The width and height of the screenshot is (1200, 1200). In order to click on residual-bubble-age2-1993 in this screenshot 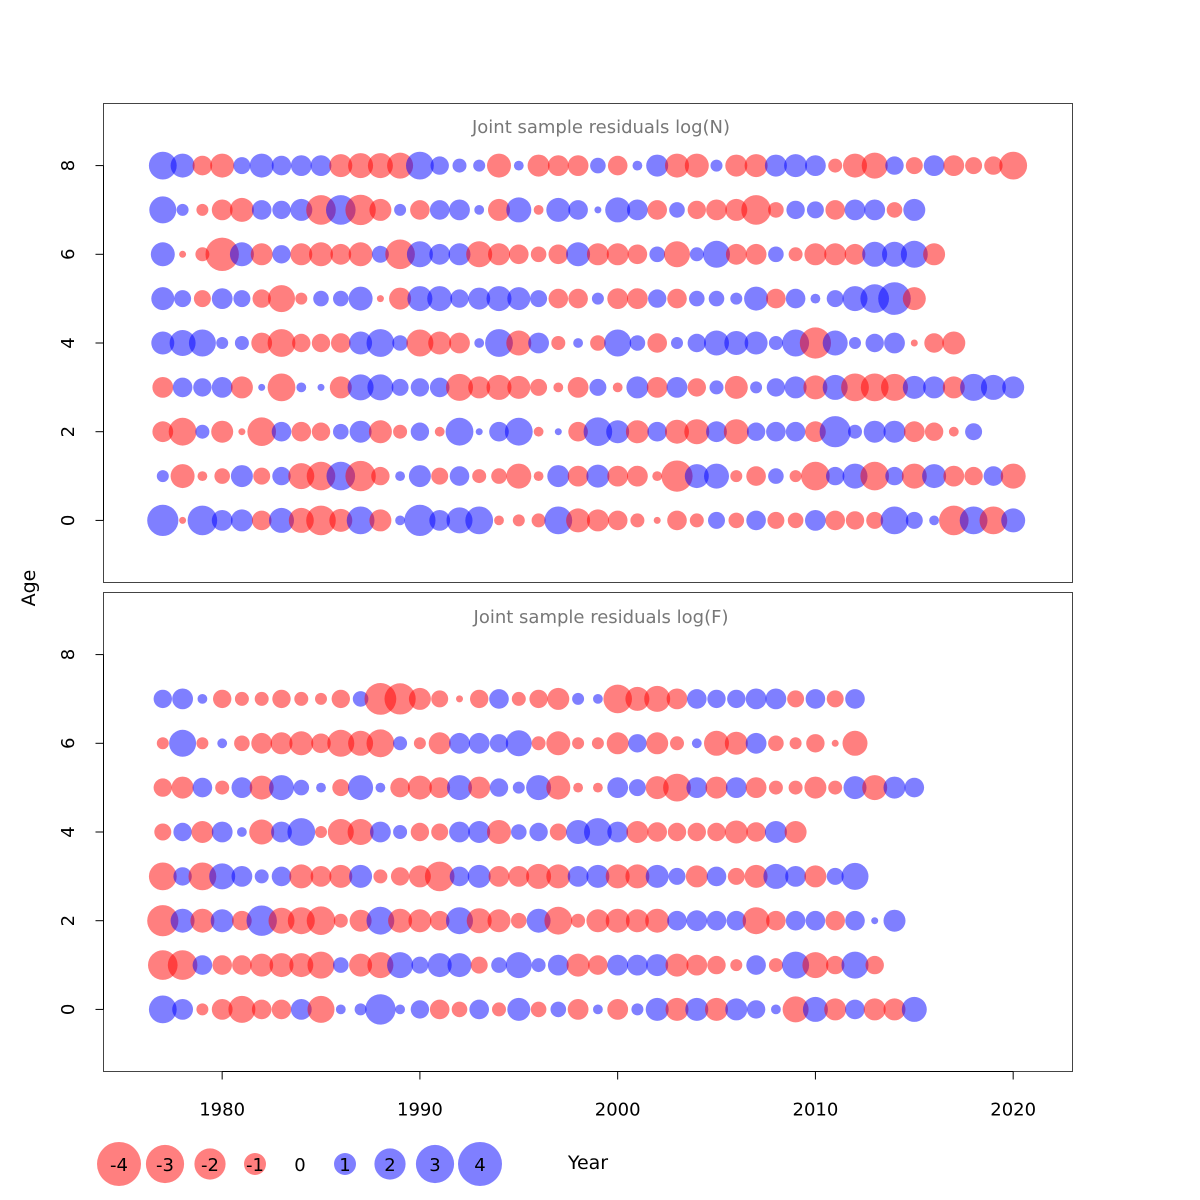, I will do `click(479, 432)`.